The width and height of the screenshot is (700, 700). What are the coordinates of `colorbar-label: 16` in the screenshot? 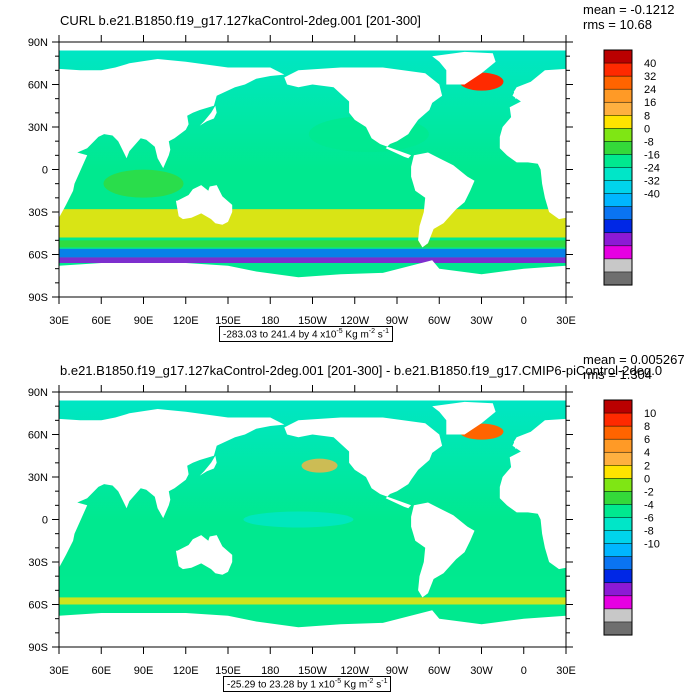 It's located at (650, 103).